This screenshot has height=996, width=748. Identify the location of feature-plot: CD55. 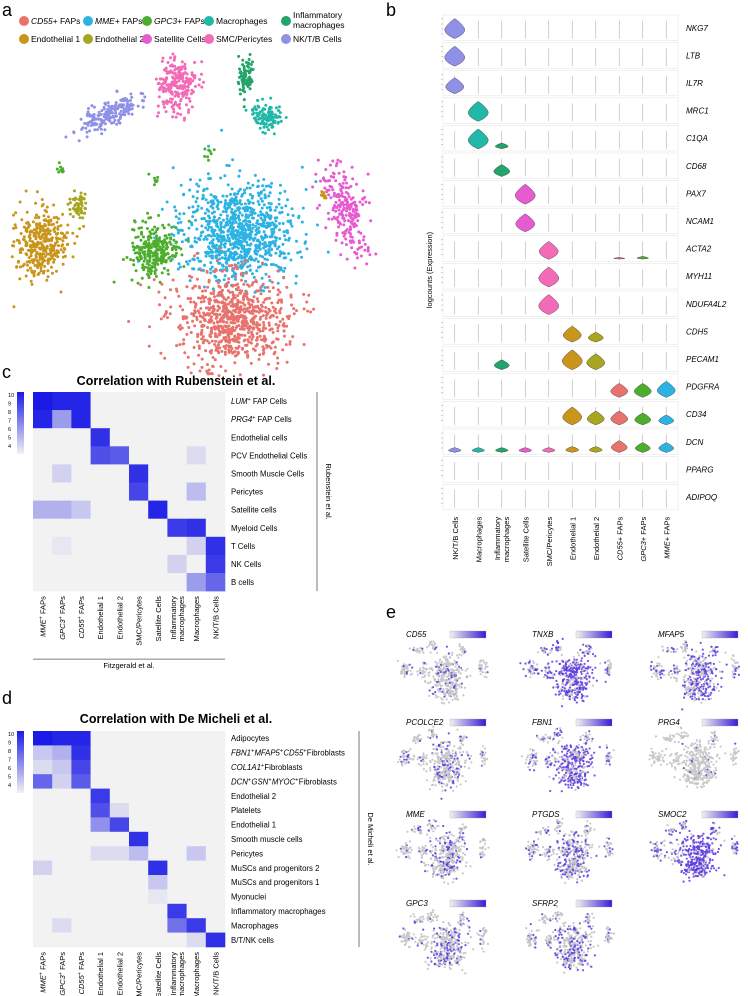
(442, 667).